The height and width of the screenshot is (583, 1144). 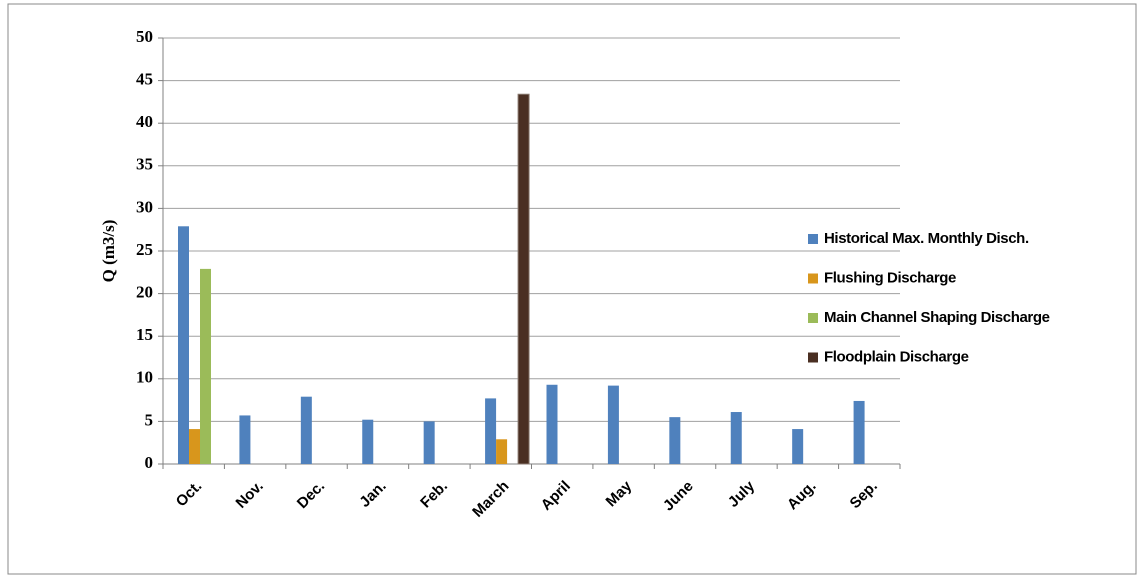 I want to click on y-tick-label: 40, so click(x=144, y=121).